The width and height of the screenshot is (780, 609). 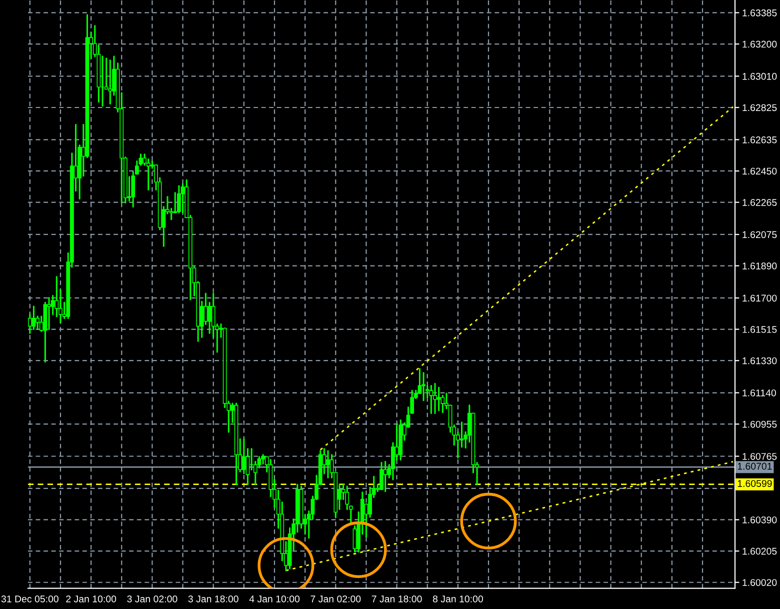 I want to click on y-tick-label: 1.60955, so click(x=759, y=424).